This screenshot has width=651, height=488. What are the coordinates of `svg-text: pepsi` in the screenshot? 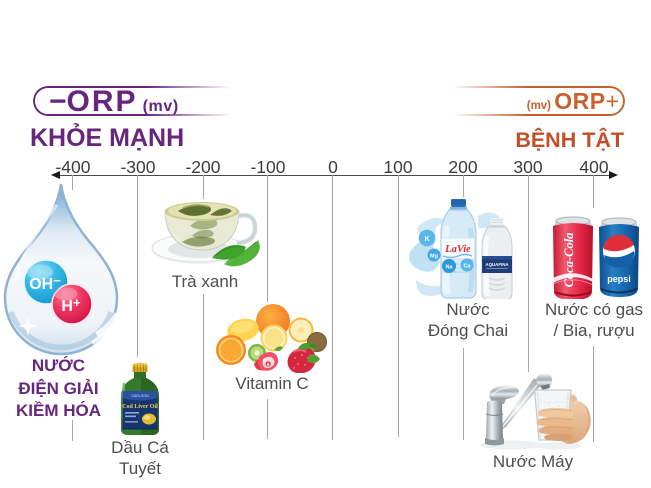 It's located at (619, 279).